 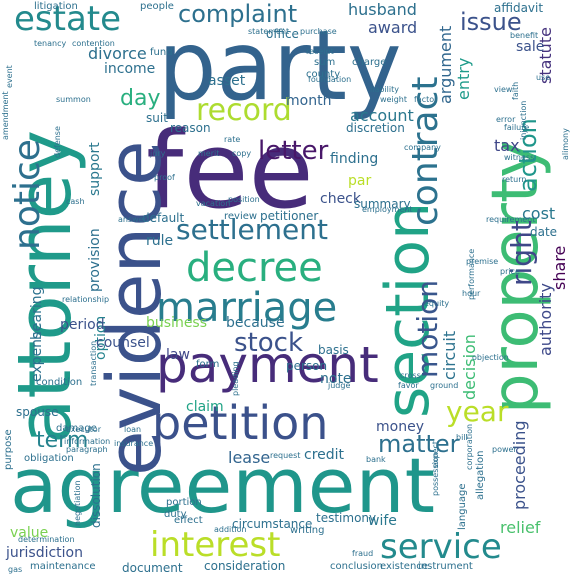 What do you see at coordinates (506, 119) in the screenshot?
I see `word-error: error` at bounding box center [506, 119].